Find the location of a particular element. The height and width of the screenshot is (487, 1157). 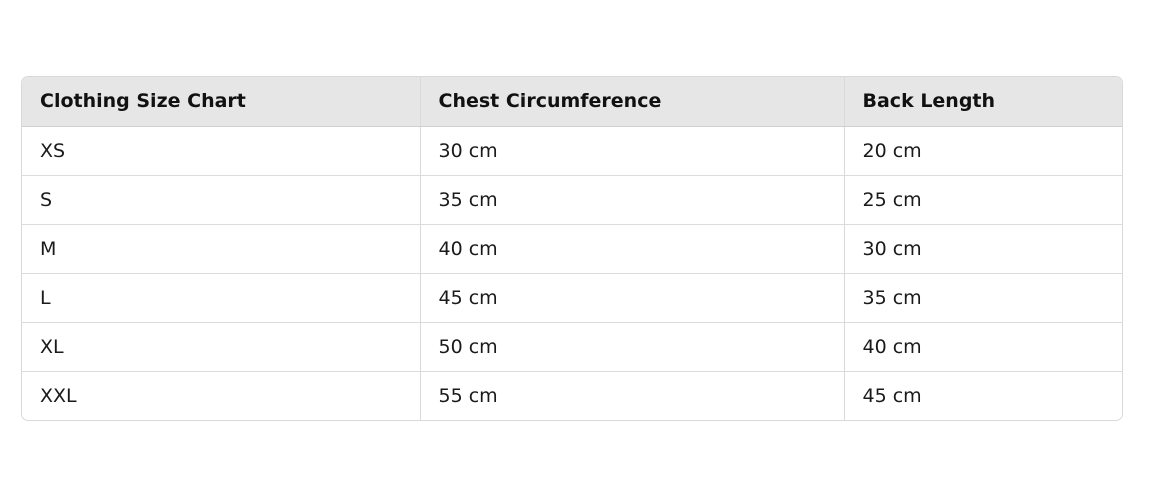

cell-size: XS is located at coordinates (53, 150).